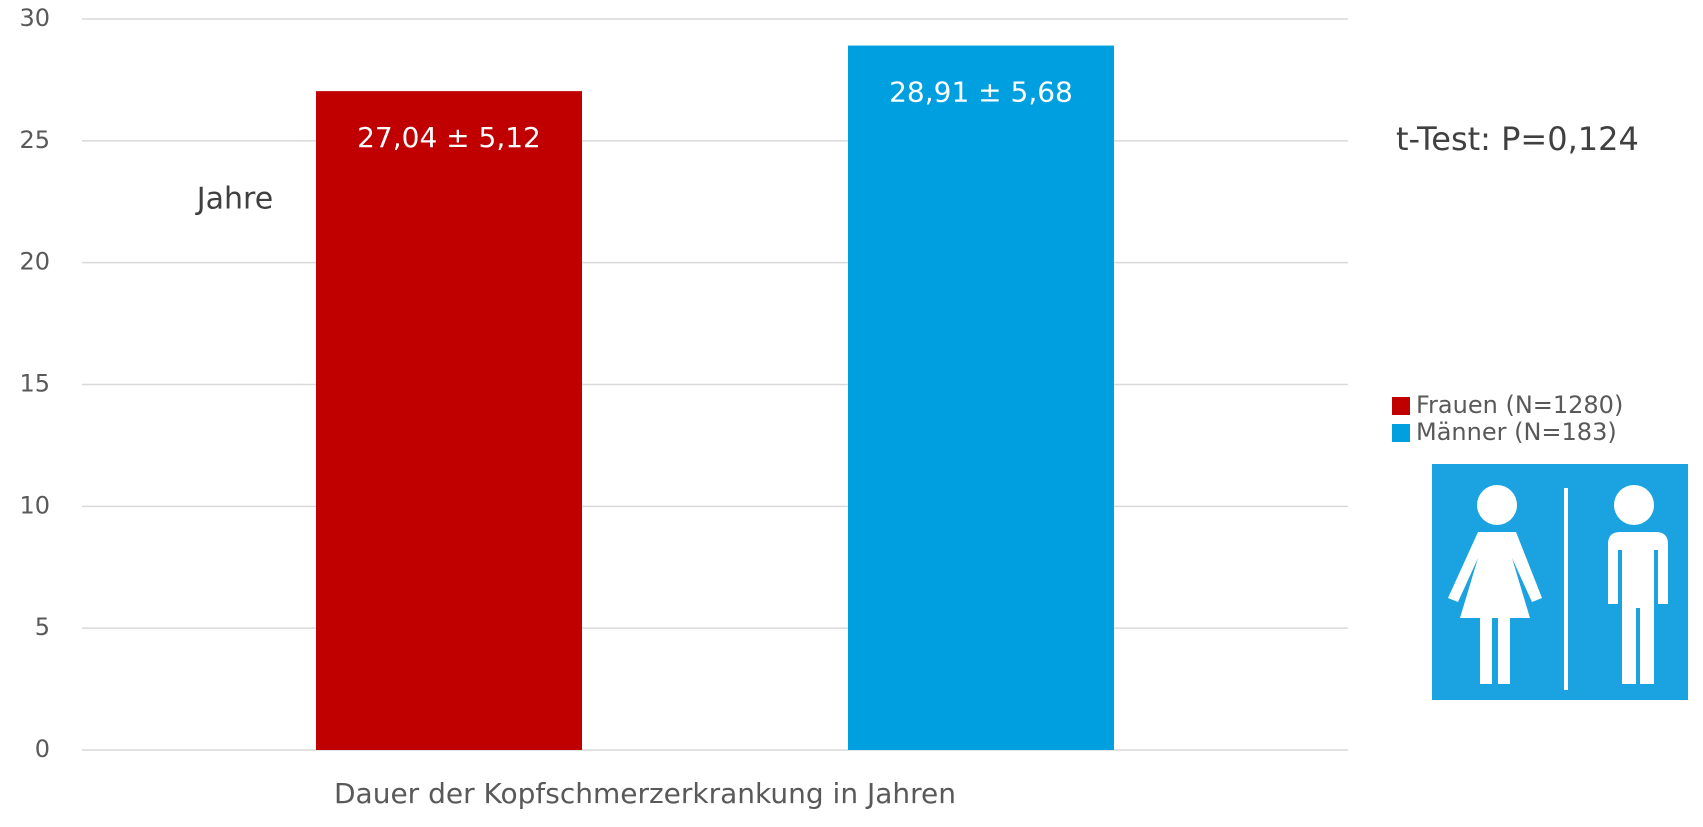 The image size is (1703, 827). Describe the element at coordinates (1517, 139) in the screenshot. I see `annotation: t-Test: P=0,124` at that location.